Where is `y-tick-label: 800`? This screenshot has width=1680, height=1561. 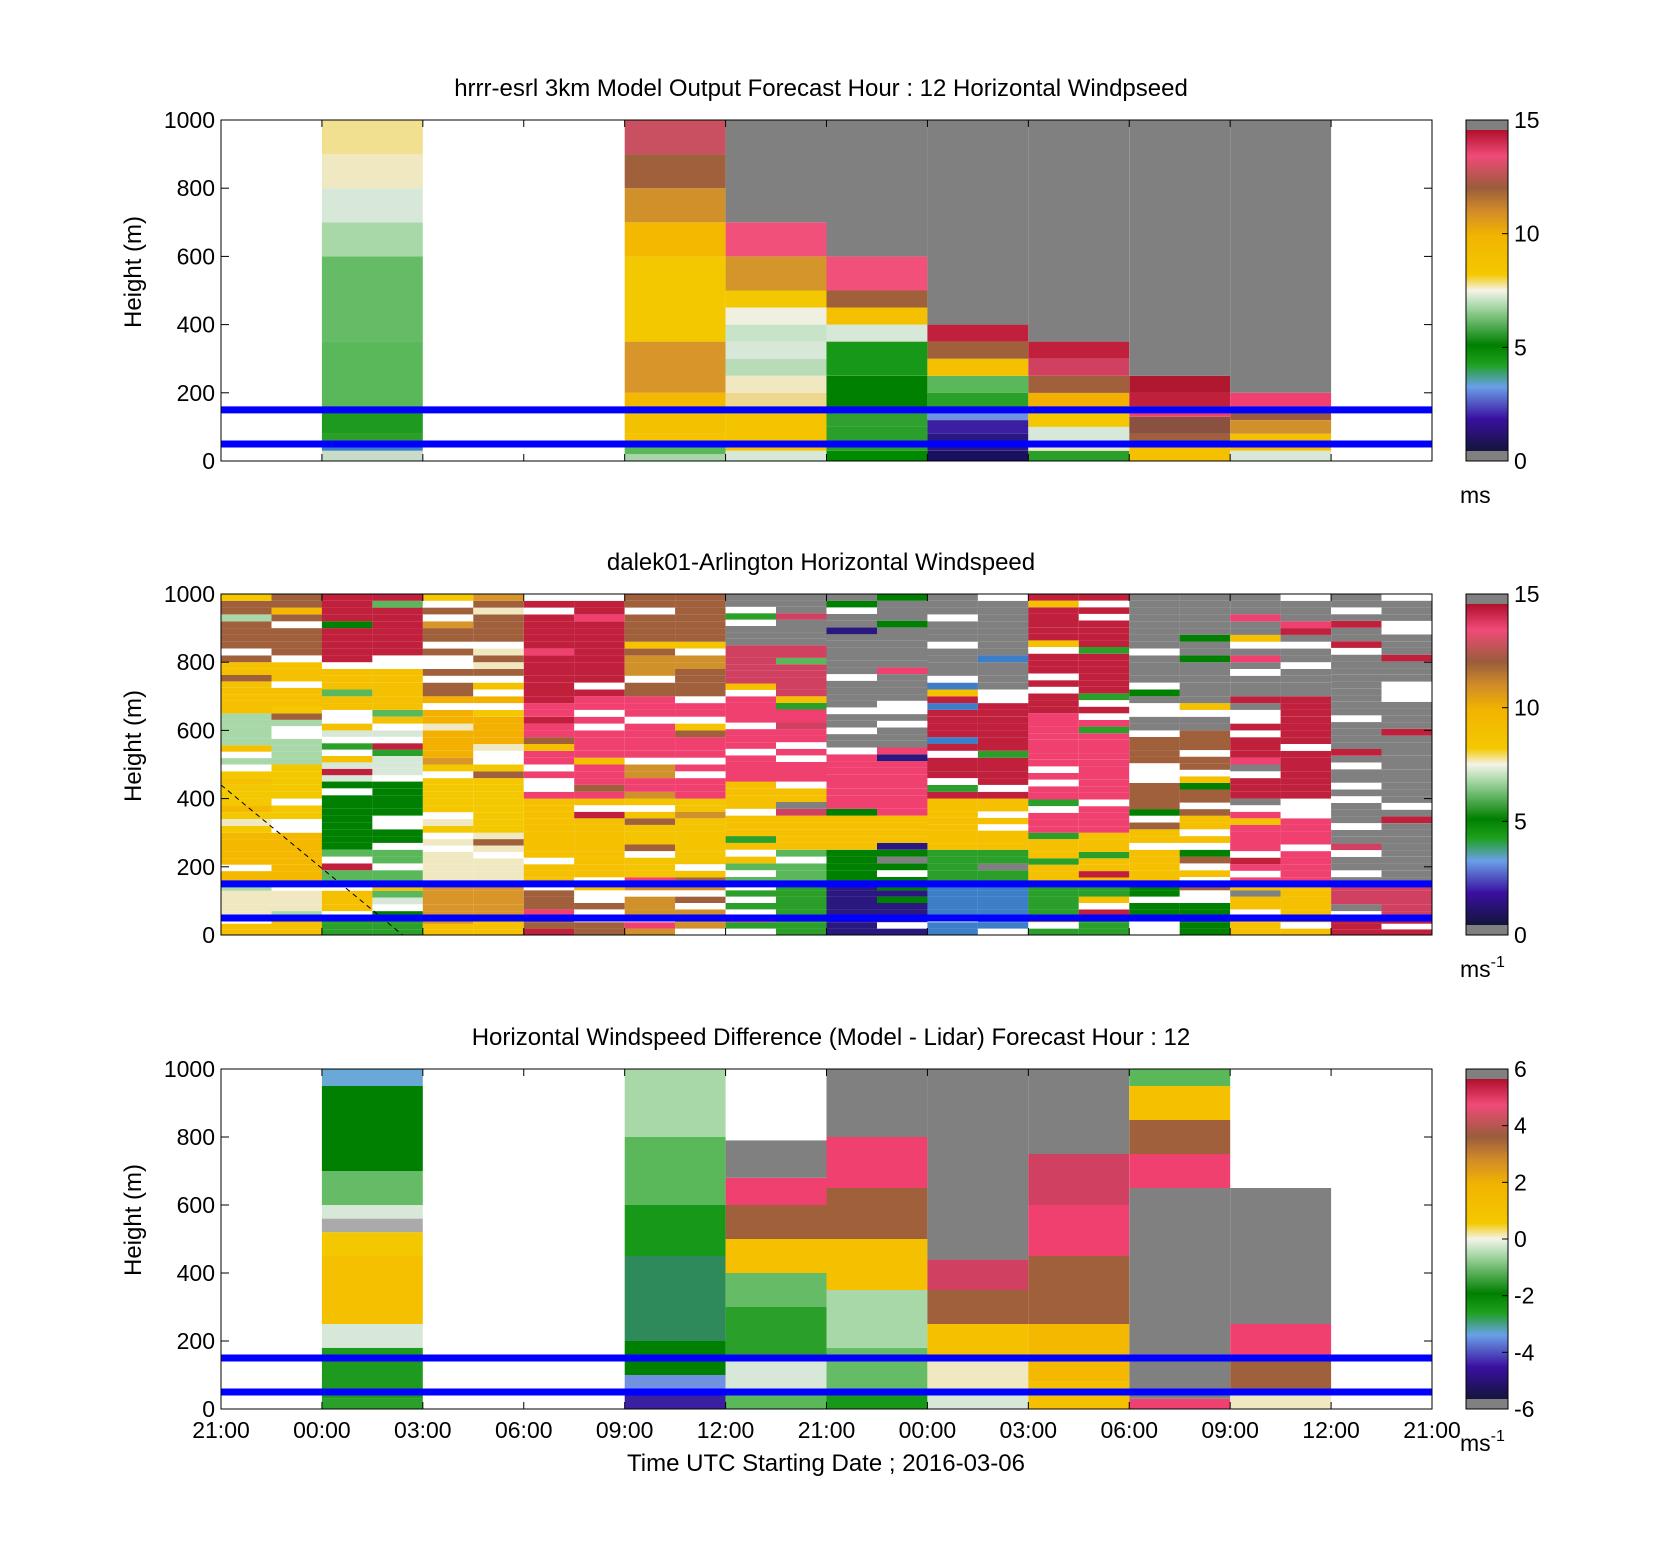 y-tick-label: 800 is located at coordinates (196, 188).